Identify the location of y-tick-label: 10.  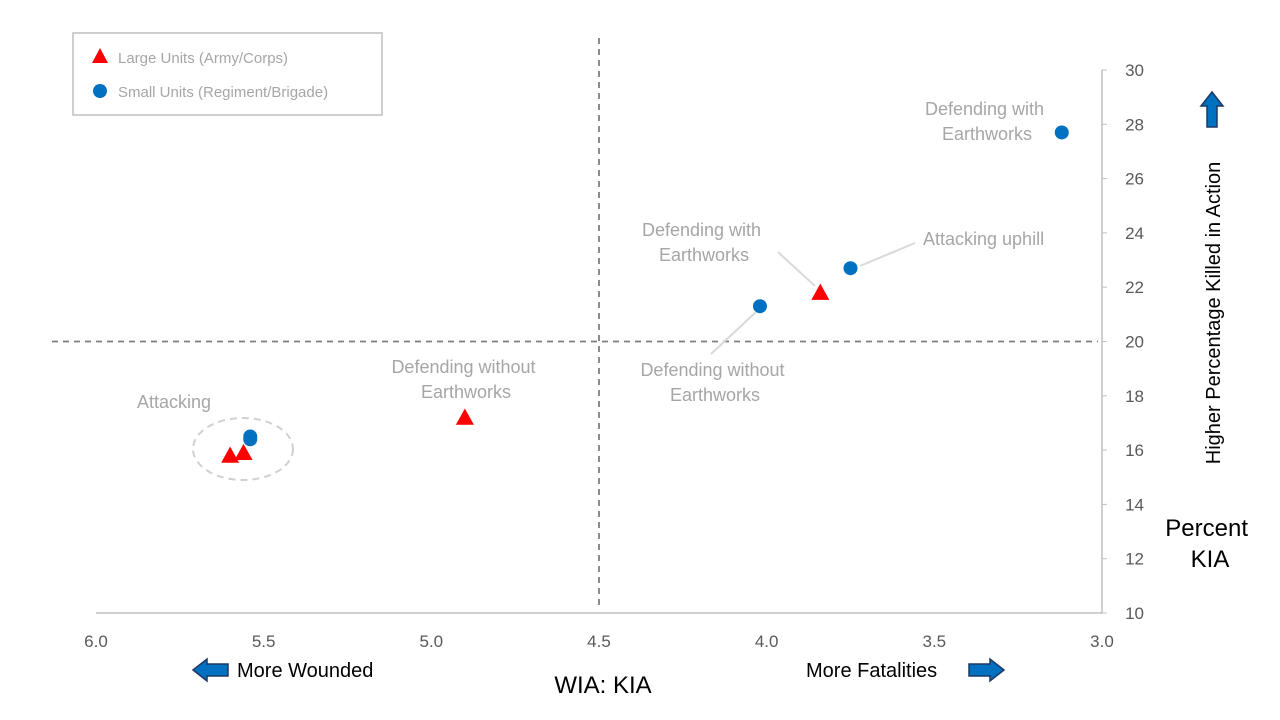
(1134, 613).